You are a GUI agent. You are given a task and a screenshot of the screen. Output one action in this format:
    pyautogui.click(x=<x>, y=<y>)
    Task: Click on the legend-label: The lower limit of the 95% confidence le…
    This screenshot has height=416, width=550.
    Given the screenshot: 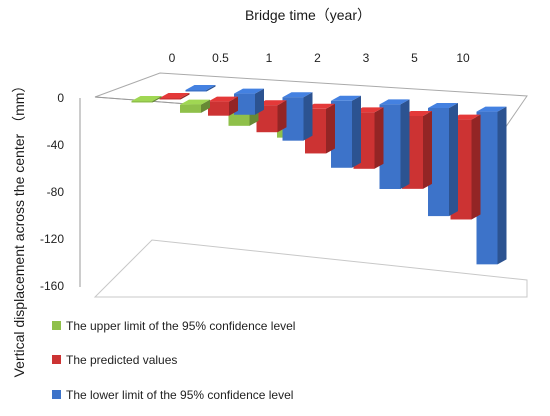 What is the action you would take?
    pyautogui.click(x=179, y=395)
    